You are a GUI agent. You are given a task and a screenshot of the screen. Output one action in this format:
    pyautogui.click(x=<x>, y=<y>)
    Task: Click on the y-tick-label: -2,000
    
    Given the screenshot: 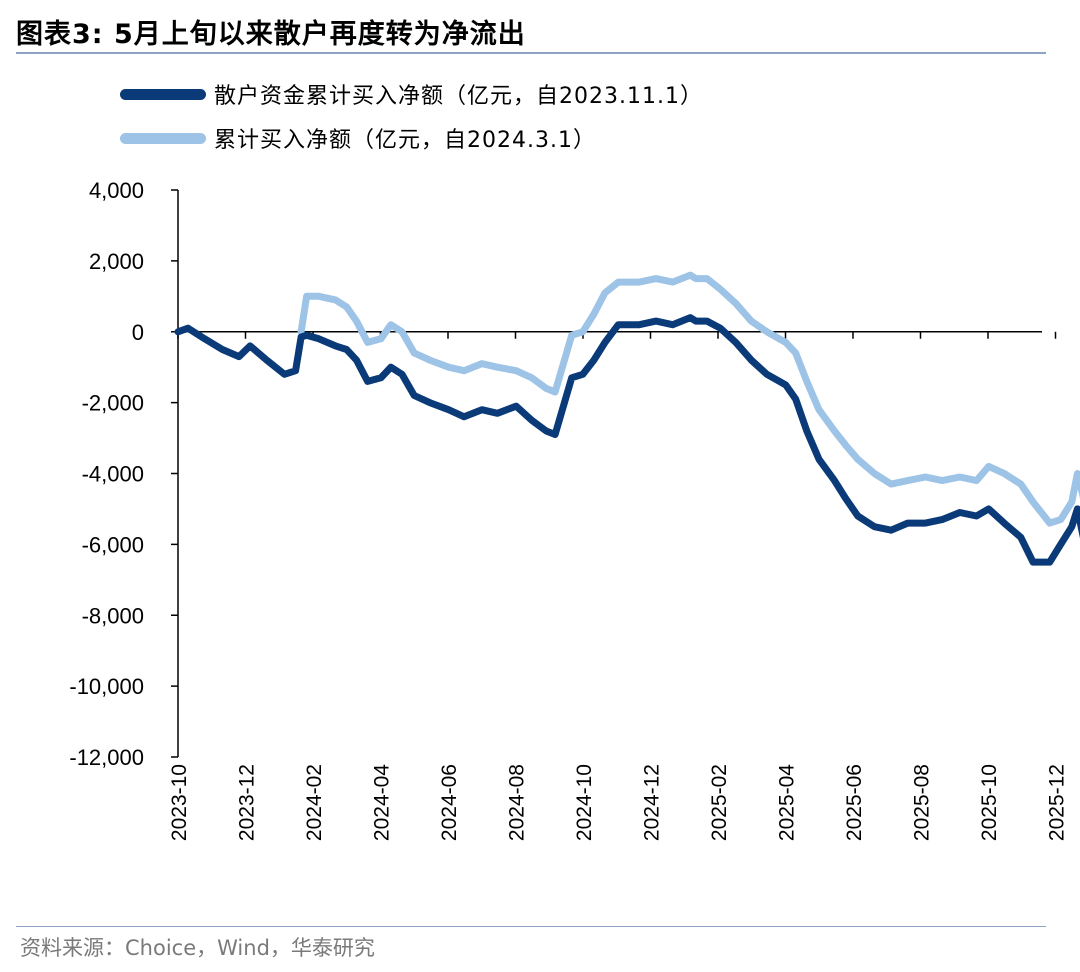 What is the action you would take?
    pyautogui.click(x=113, y=403)
    